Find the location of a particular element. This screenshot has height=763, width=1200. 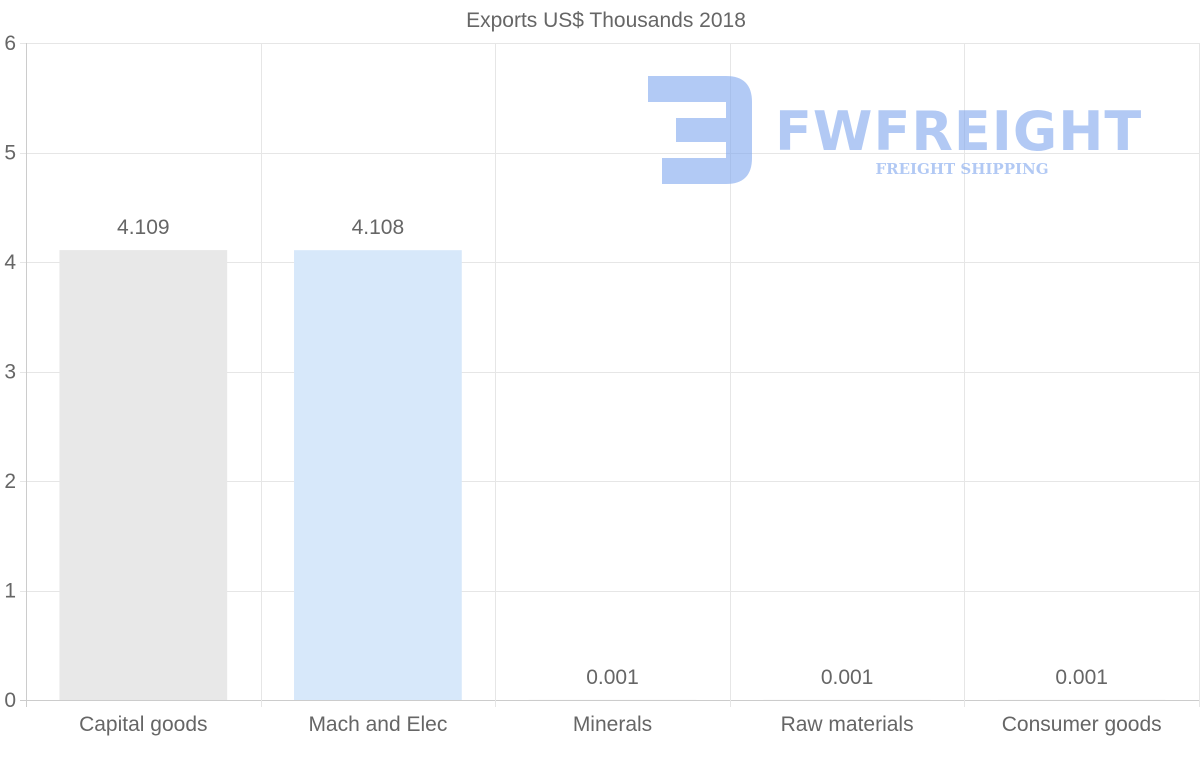

x-tick-label: Consumer goods is located at coordinates (1082, 724).